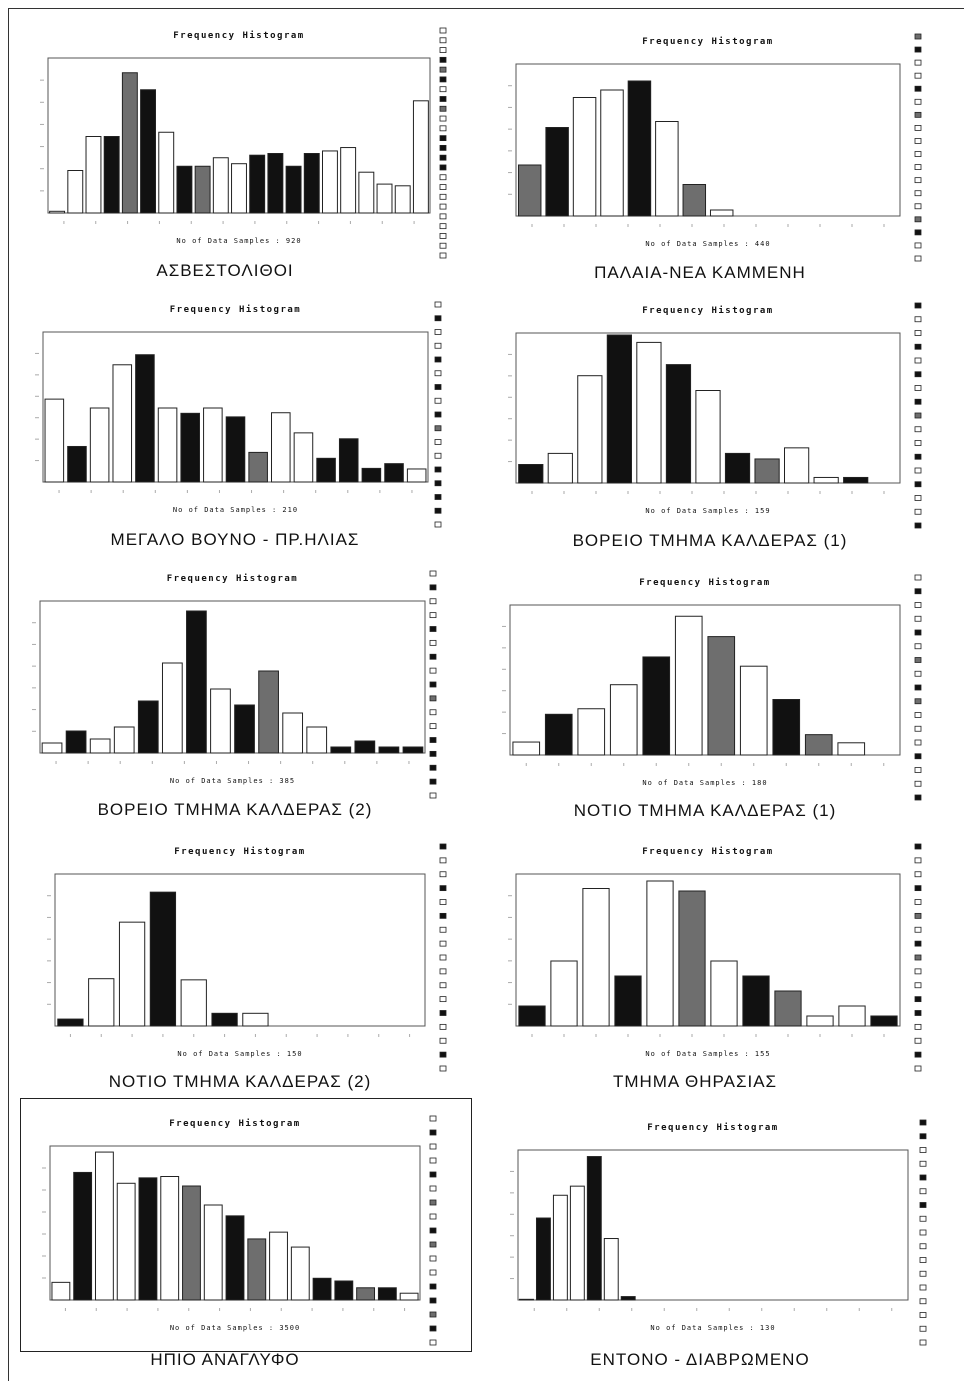  Describe the element at coordinates (710, 540) in the screenshot. I see `chart-caption: ΒΟΡΕΙΟ ΤΜΗΜΑ ΚΑΛΔΕΡΑΣ (1)` at that location.